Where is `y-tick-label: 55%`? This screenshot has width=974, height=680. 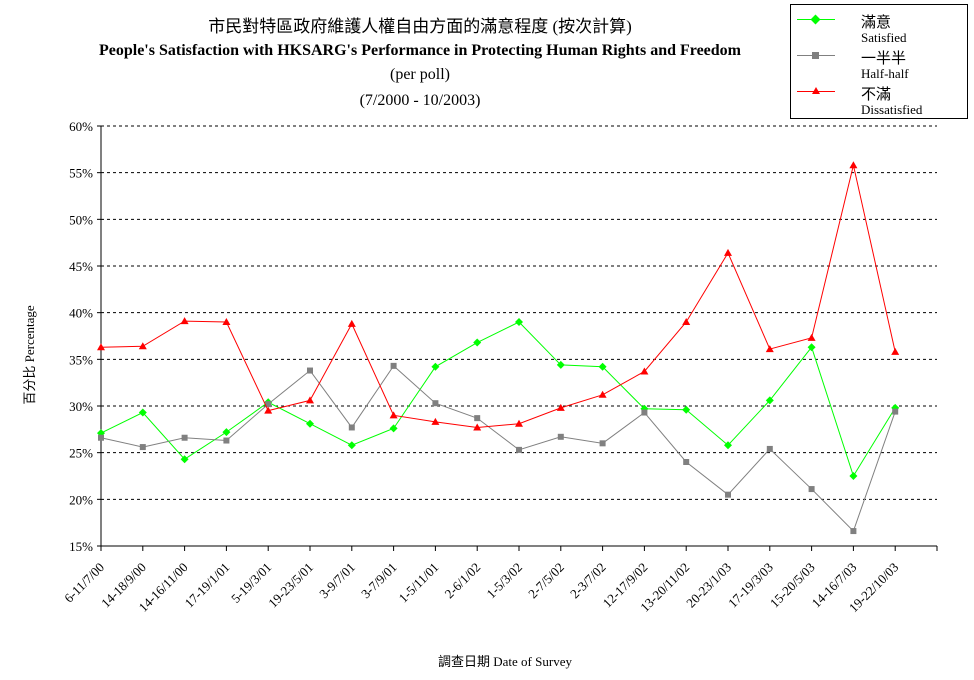 y-tick-label: 55% is located at coordinates (81, 173).